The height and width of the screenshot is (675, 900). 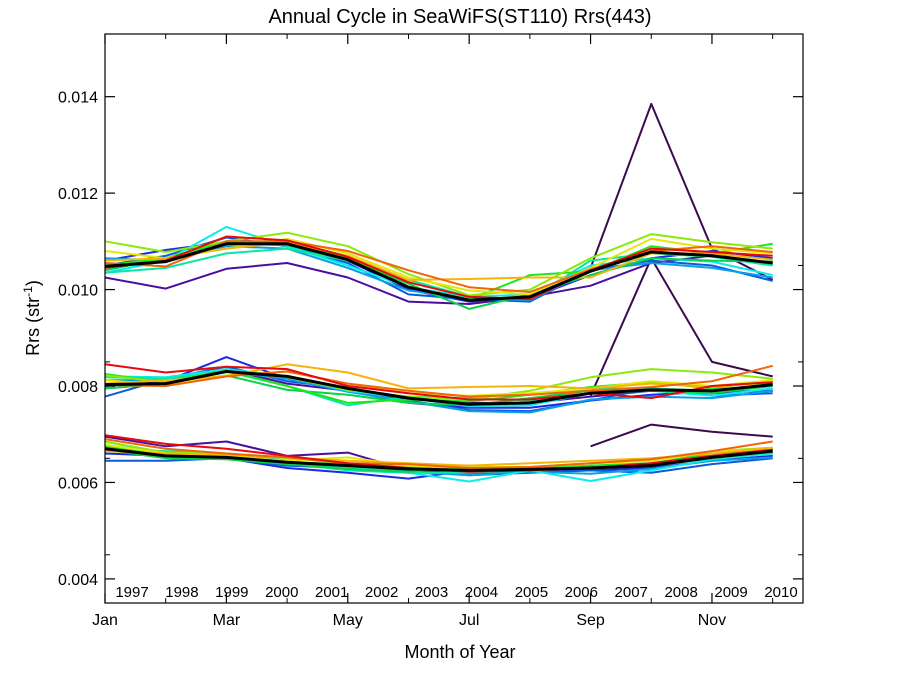 What do you see at coordinates (348, 620) in the screenshot?
I see `x-tick-label: May` at bounding box center [348, 620].